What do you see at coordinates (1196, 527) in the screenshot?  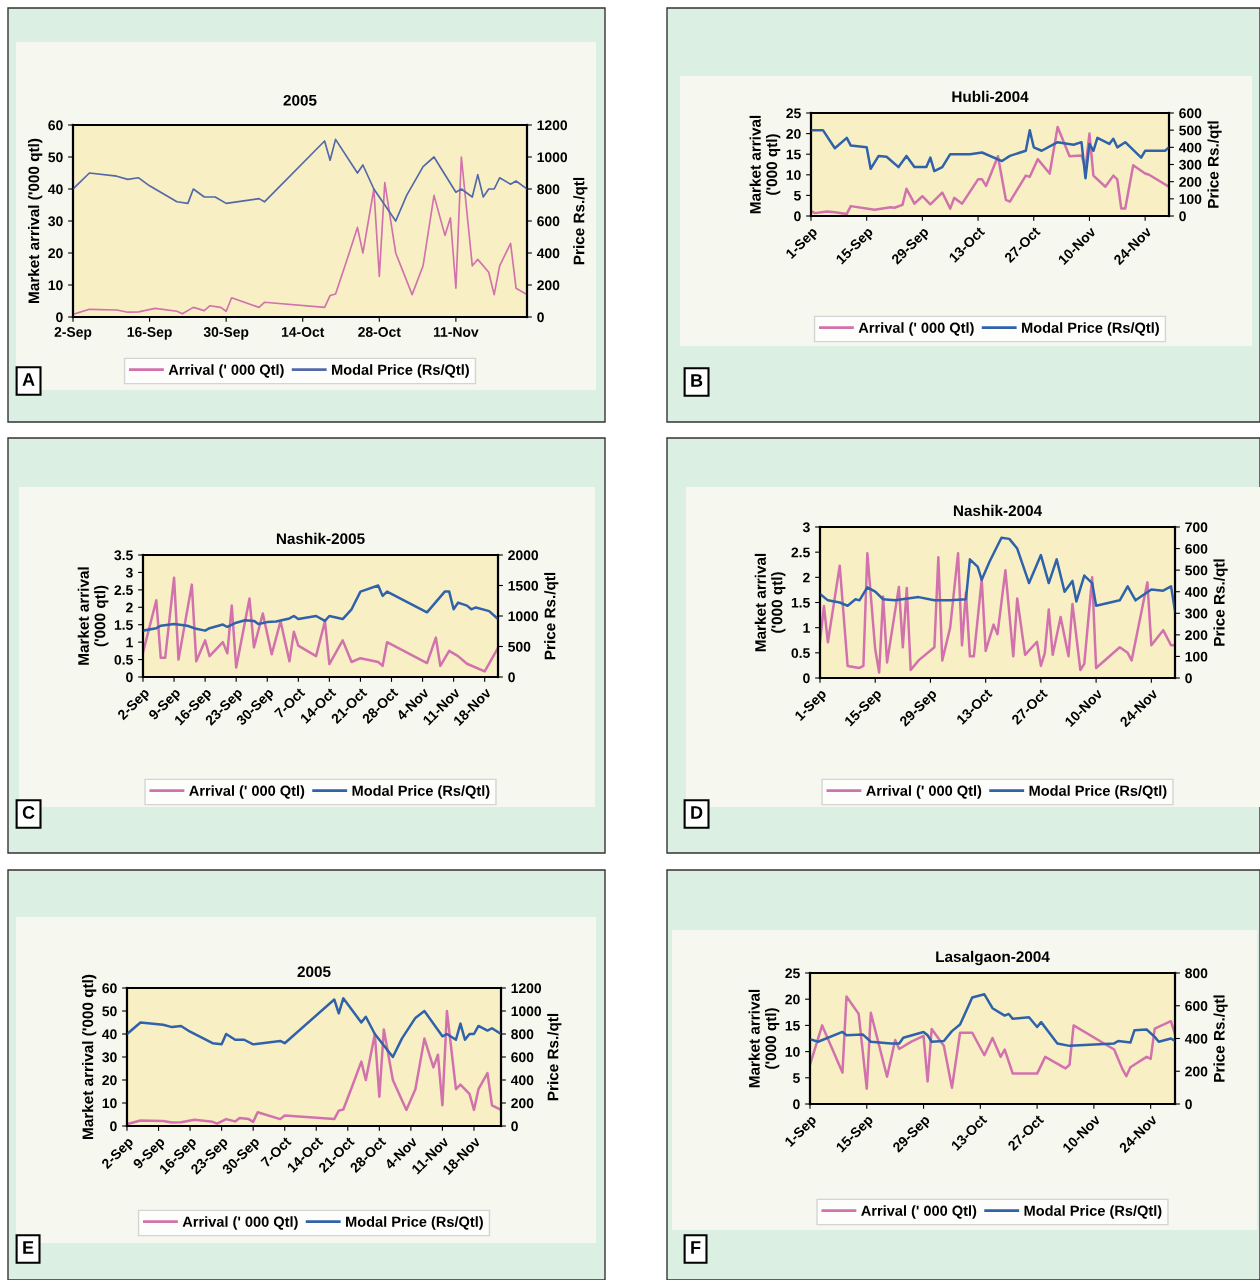 I see `y2-tick-label: 700` at bounding box center [1196, 527].